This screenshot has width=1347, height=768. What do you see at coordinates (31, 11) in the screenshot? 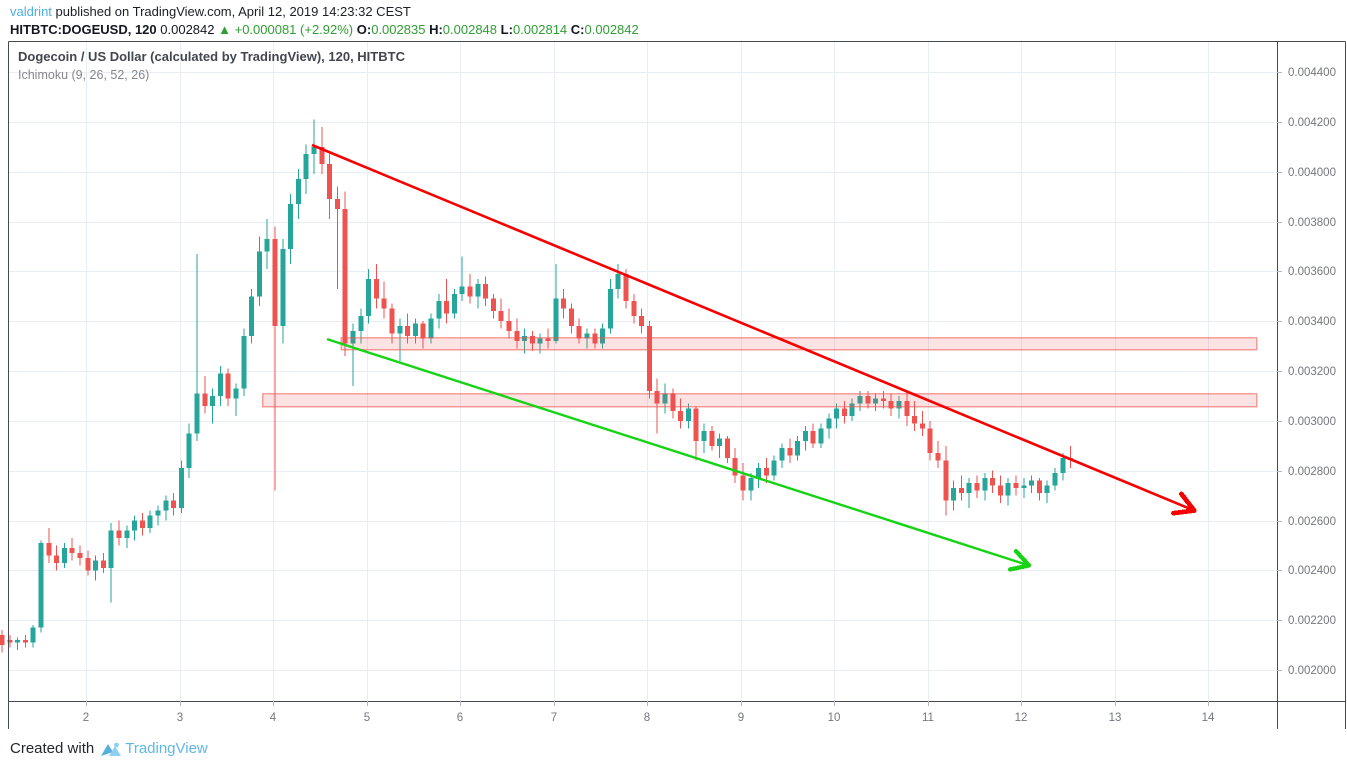
I see `author-username: valdrint` at bounding box center [31, 11].